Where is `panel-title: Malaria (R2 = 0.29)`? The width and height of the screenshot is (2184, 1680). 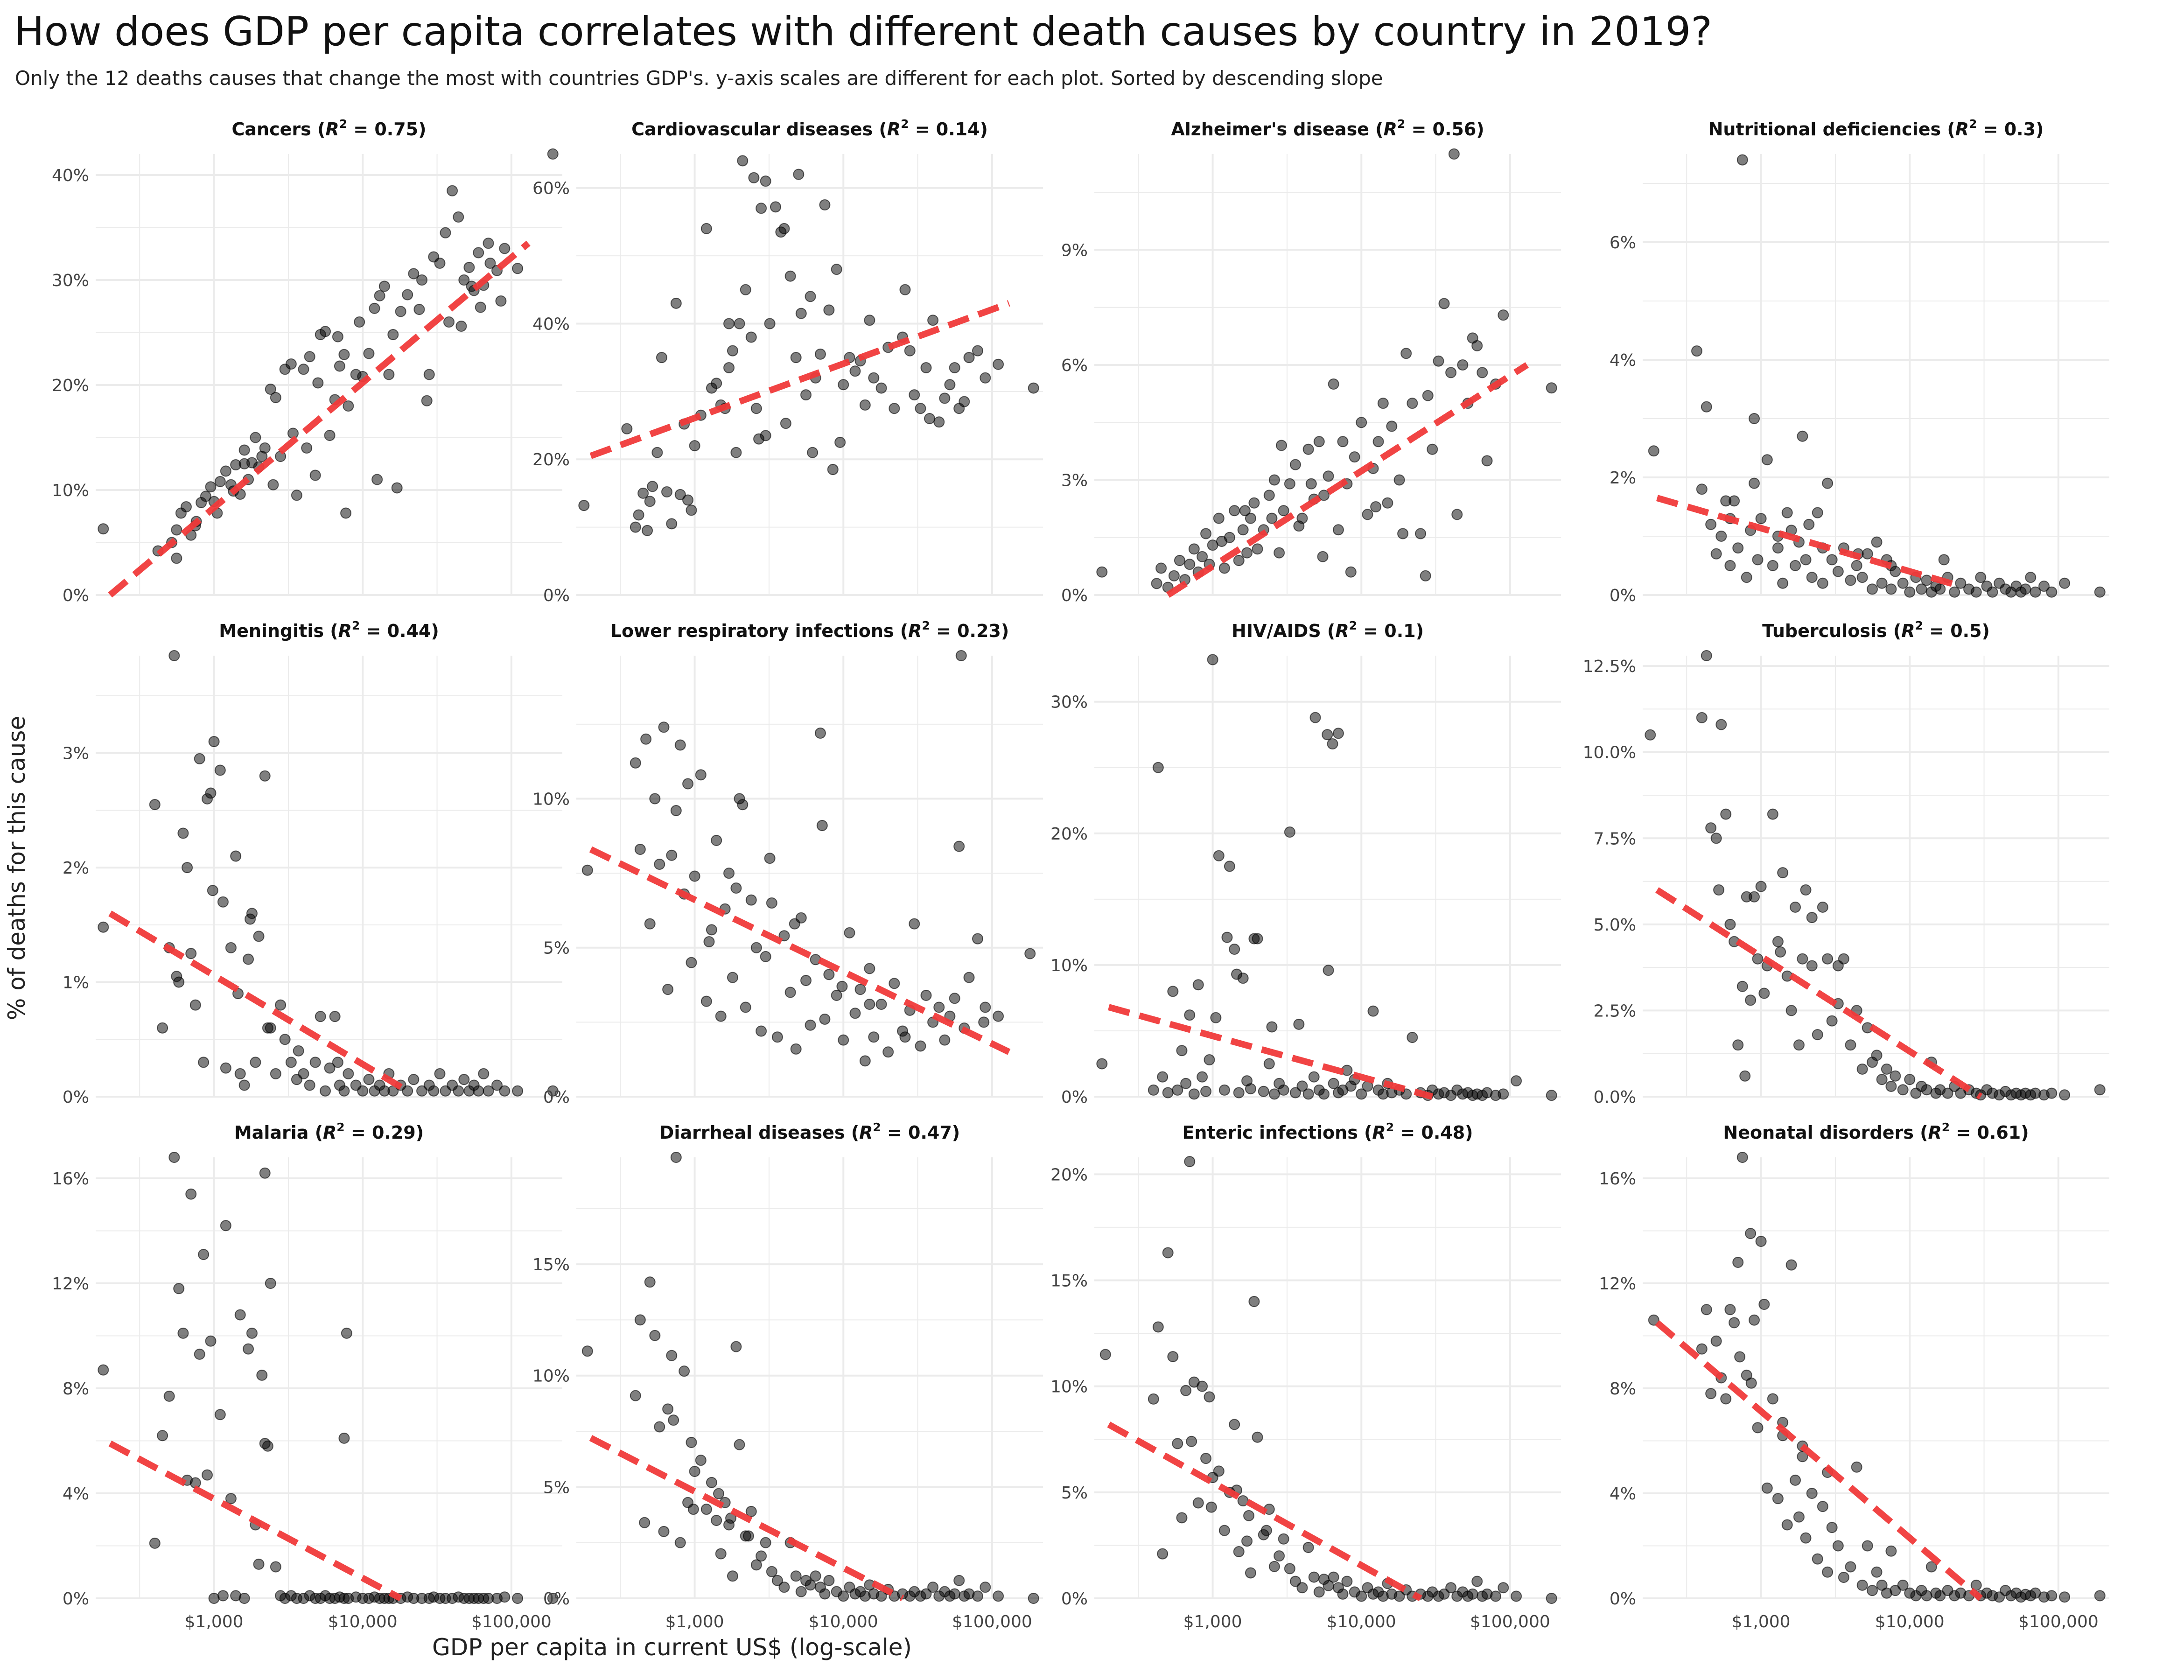 panel-title: Malaria (R2 = 0.29) is located at coordinates (329, 1131).